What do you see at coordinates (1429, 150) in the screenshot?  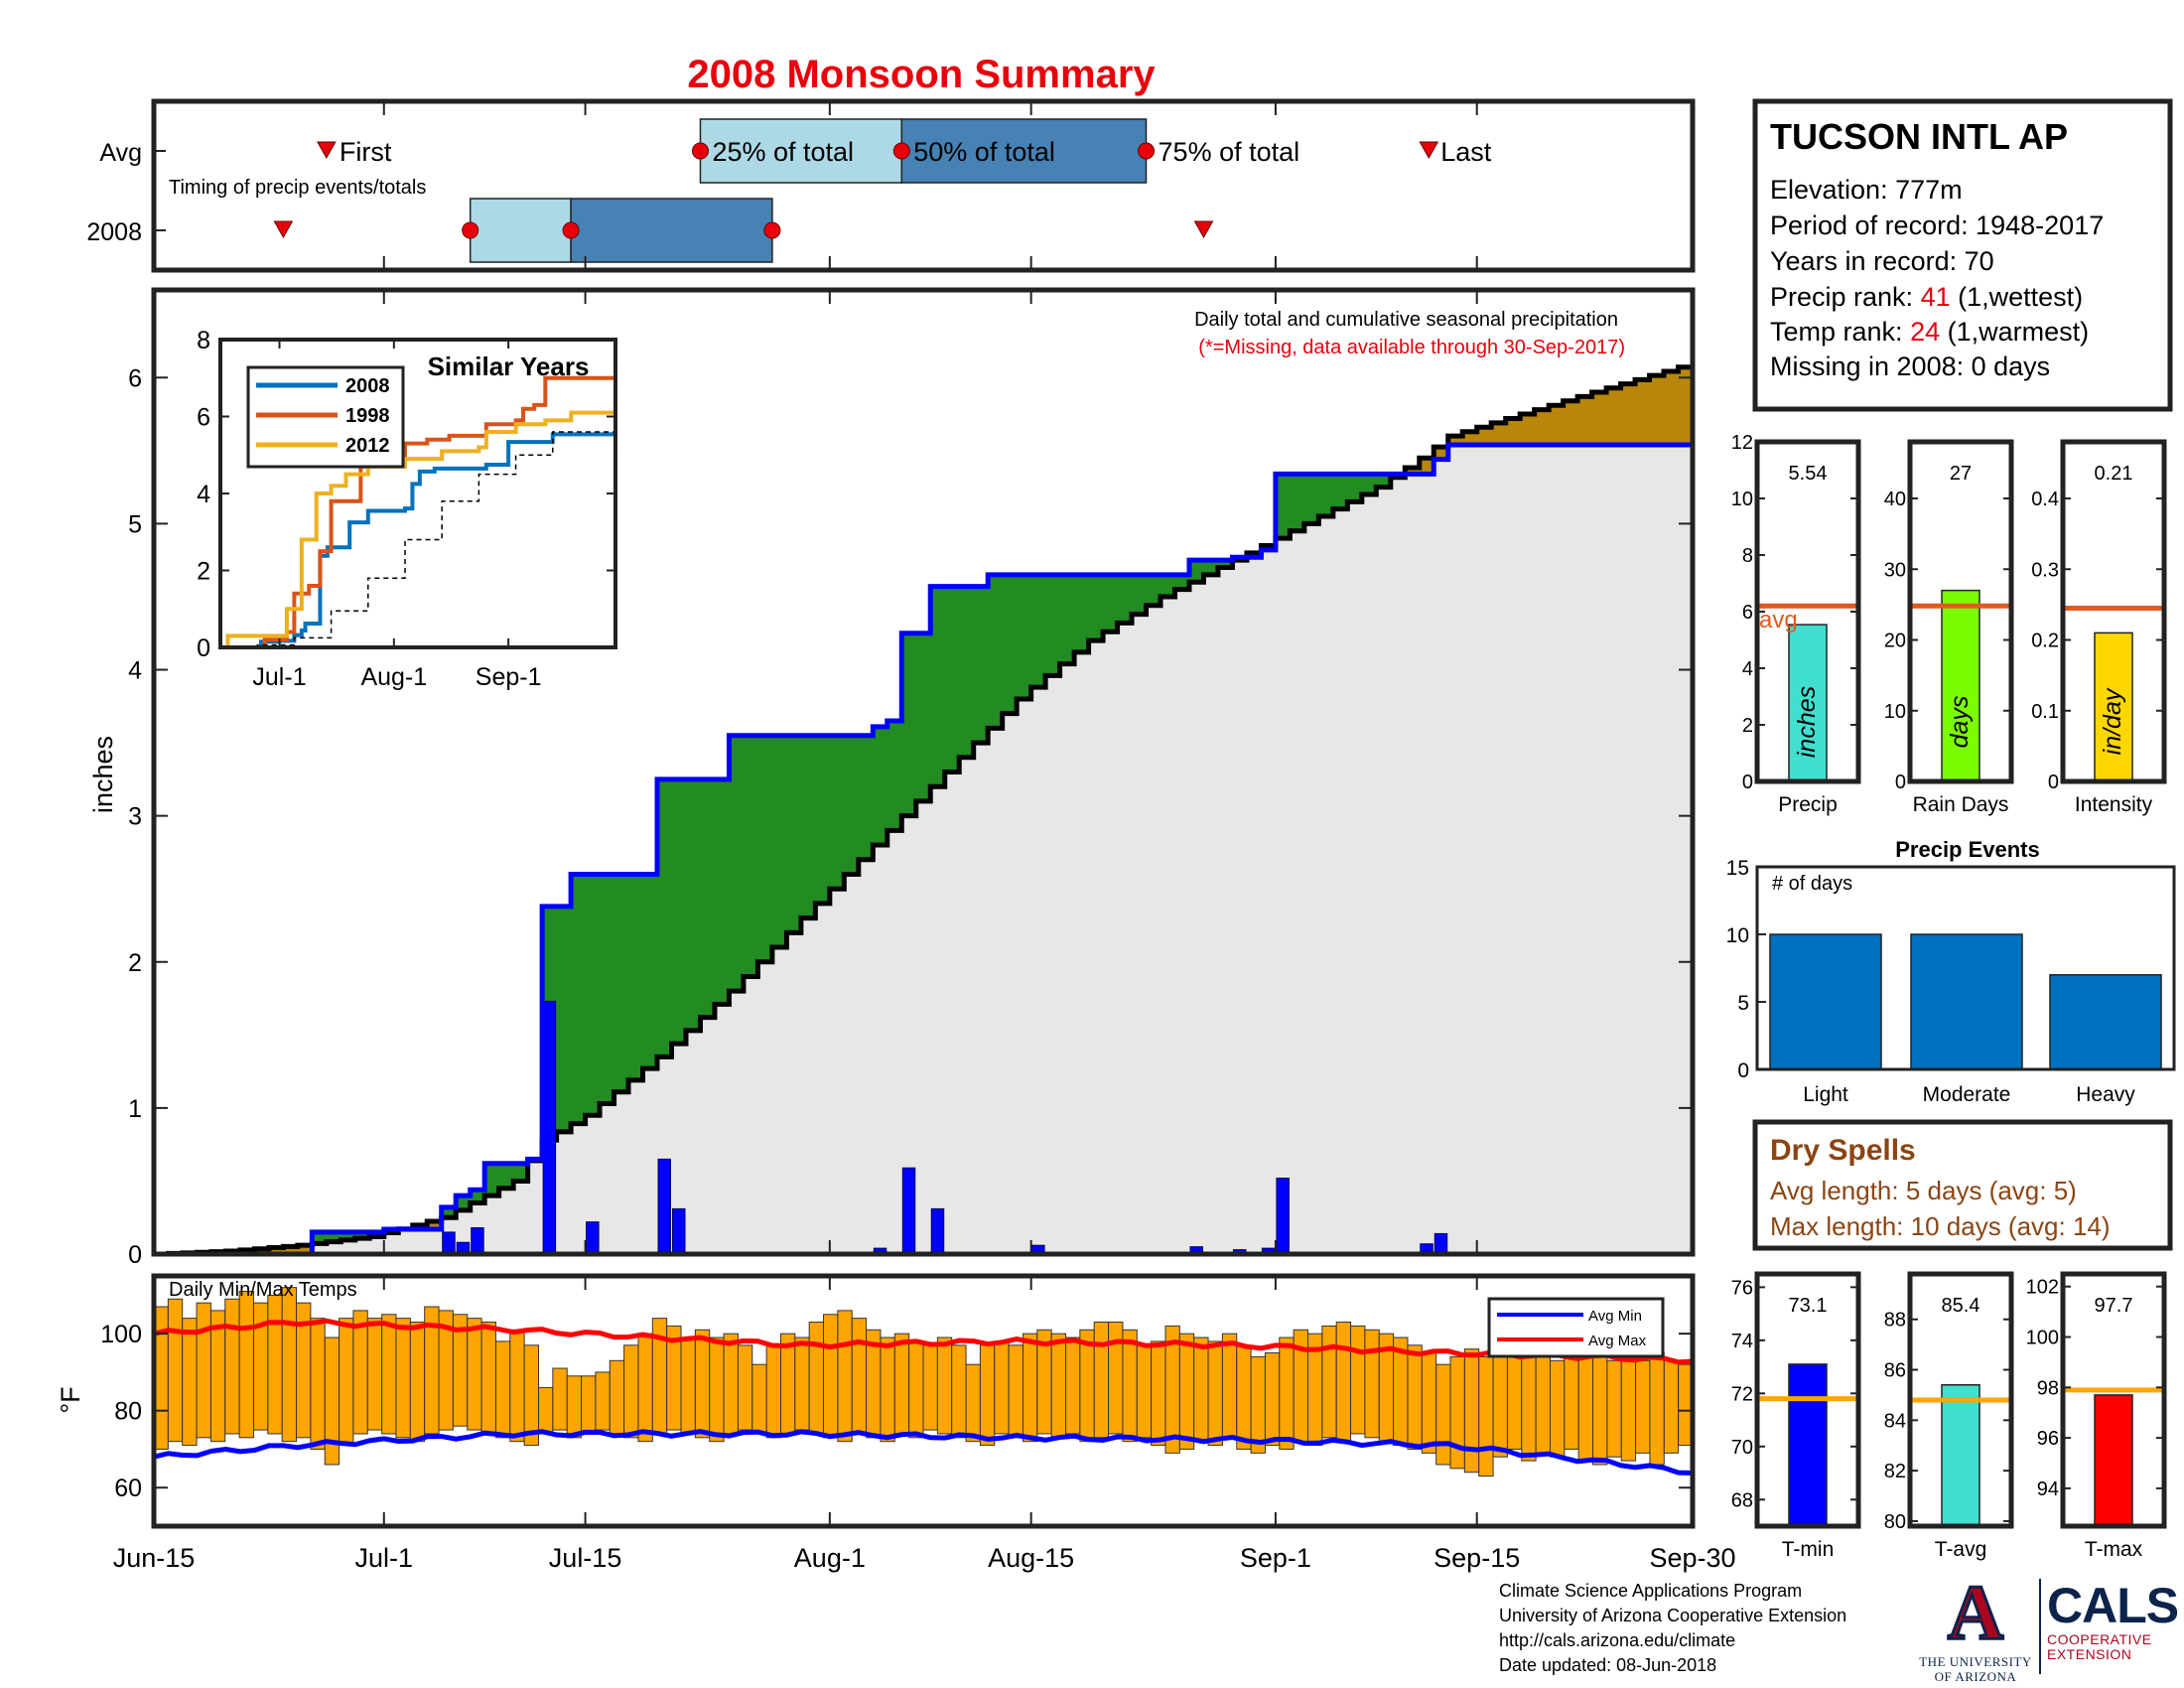 I see `avg-last-marker` at bounding box center [1429, 150].